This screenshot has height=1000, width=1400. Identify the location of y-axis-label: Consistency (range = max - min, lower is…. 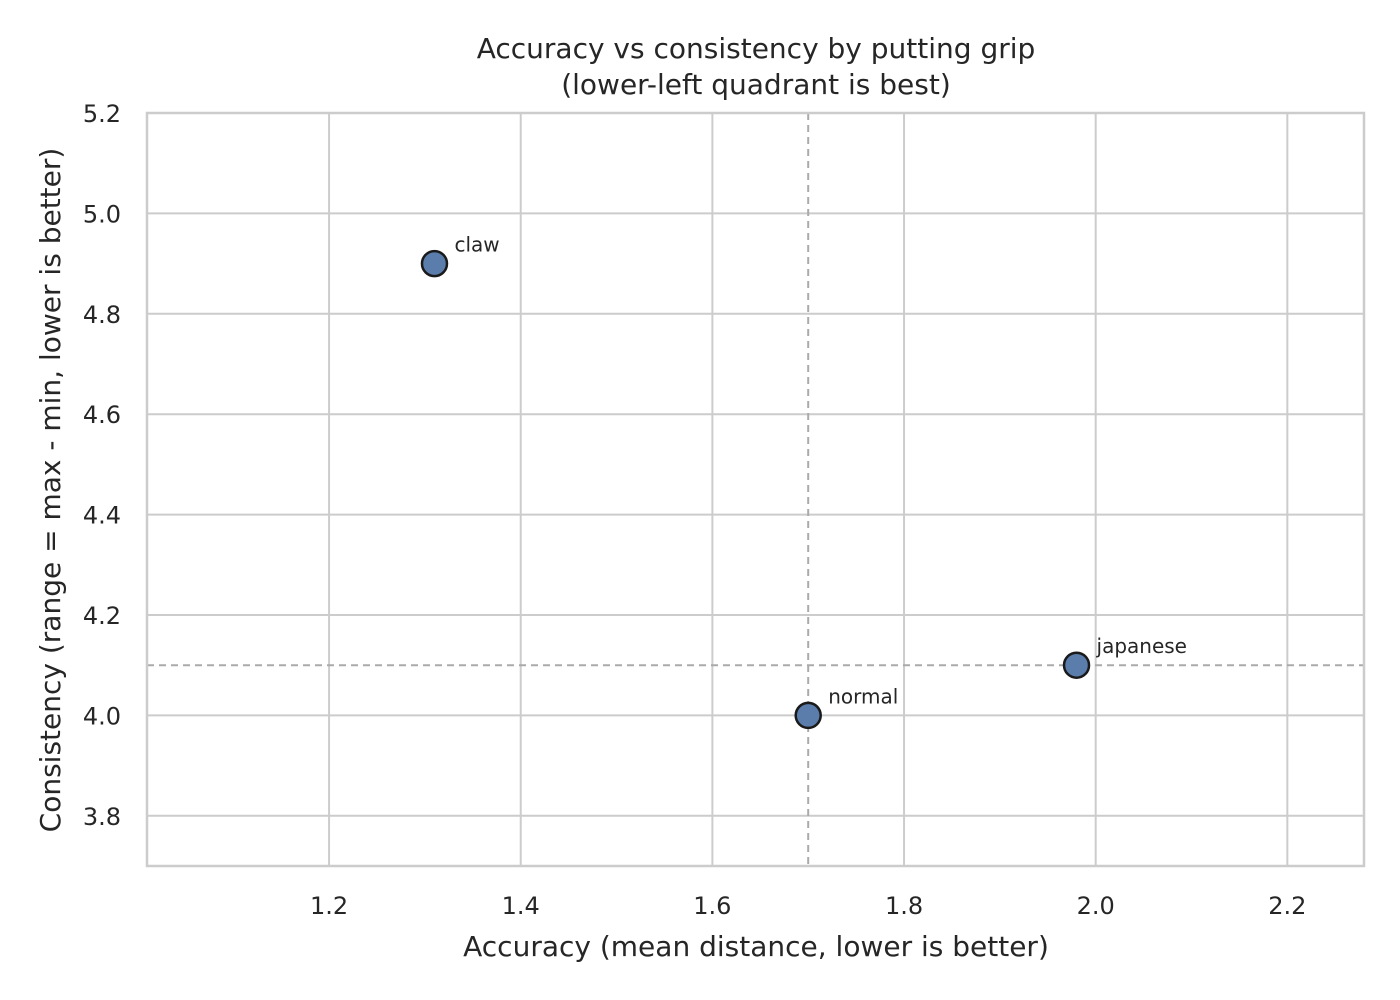
(50, 490).